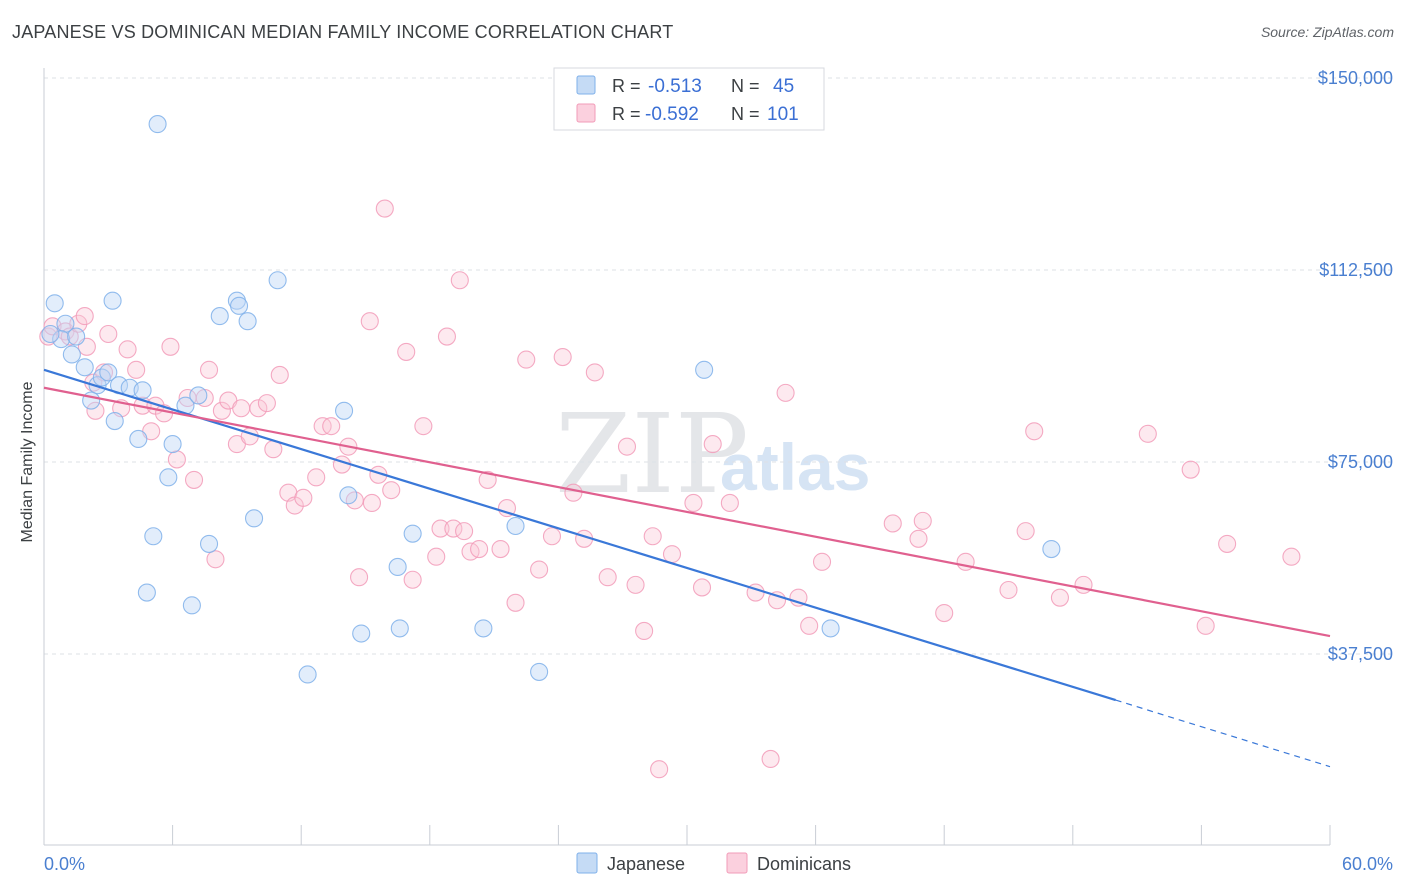 This screenshot has width=1406, height=892. I want to click on stats-box-frame, so click(689, 99).